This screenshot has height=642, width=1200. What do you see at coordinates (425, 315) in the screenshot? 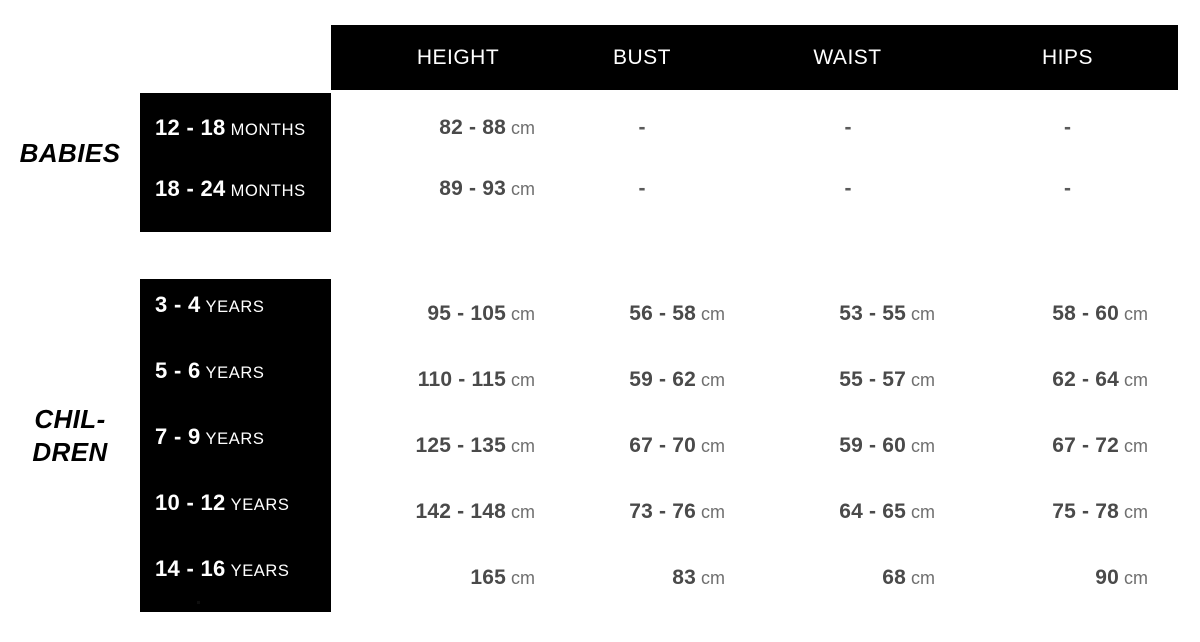
I see `value-height: 95 - 105 cm` at bounding box center [425, 315].